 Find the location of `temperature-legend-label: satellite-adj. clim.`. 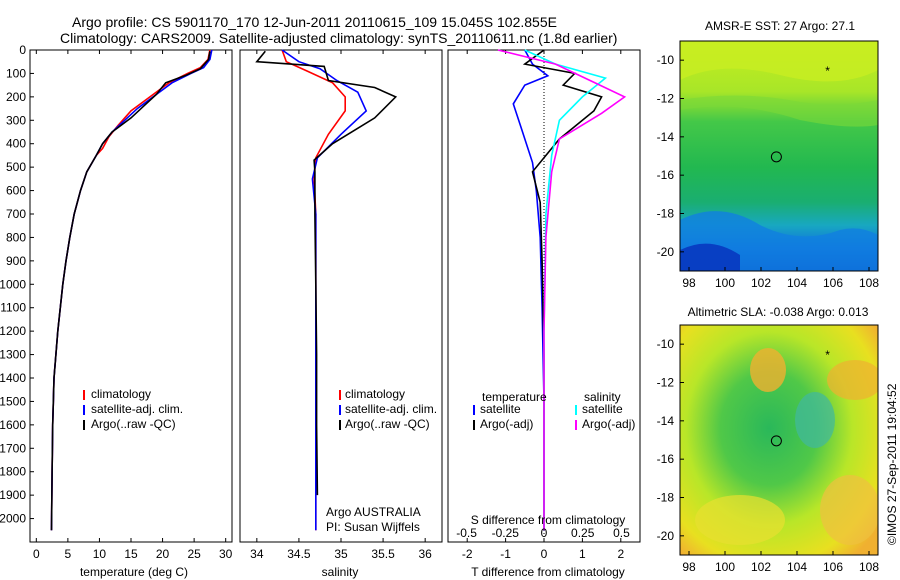

temperature-legend-label: satellite-adj. clim. is located at coordinates (137, 409).